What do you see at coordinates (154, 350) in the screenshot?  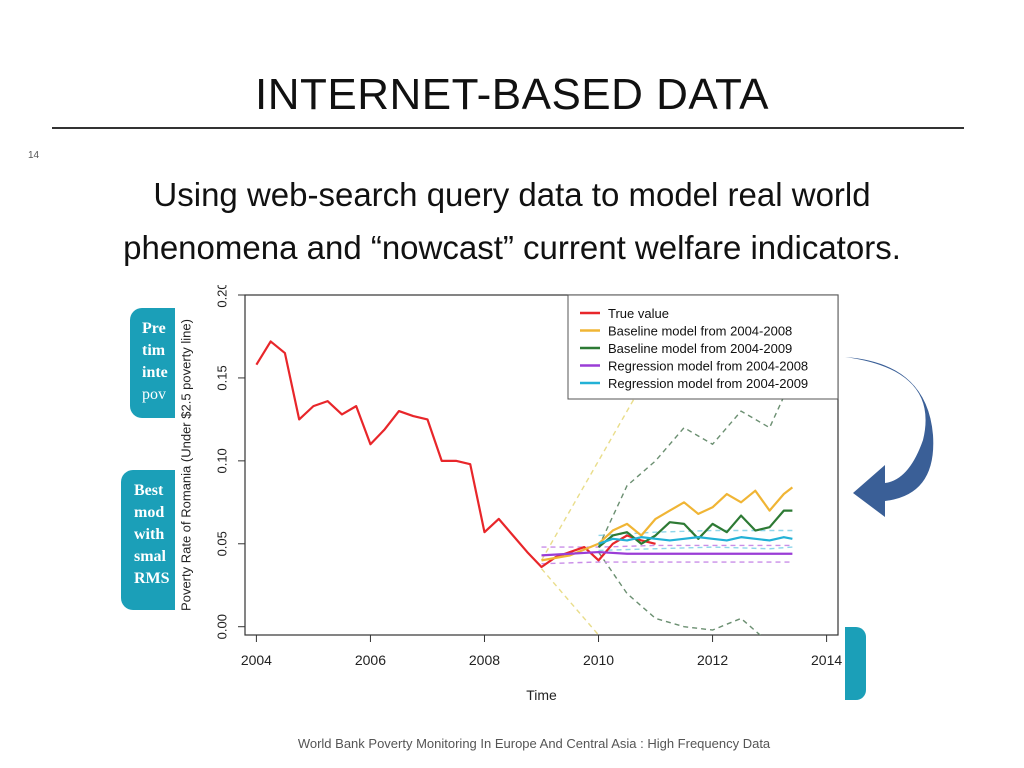 I see `callout-line: tim` at bounding box center [154, 350].